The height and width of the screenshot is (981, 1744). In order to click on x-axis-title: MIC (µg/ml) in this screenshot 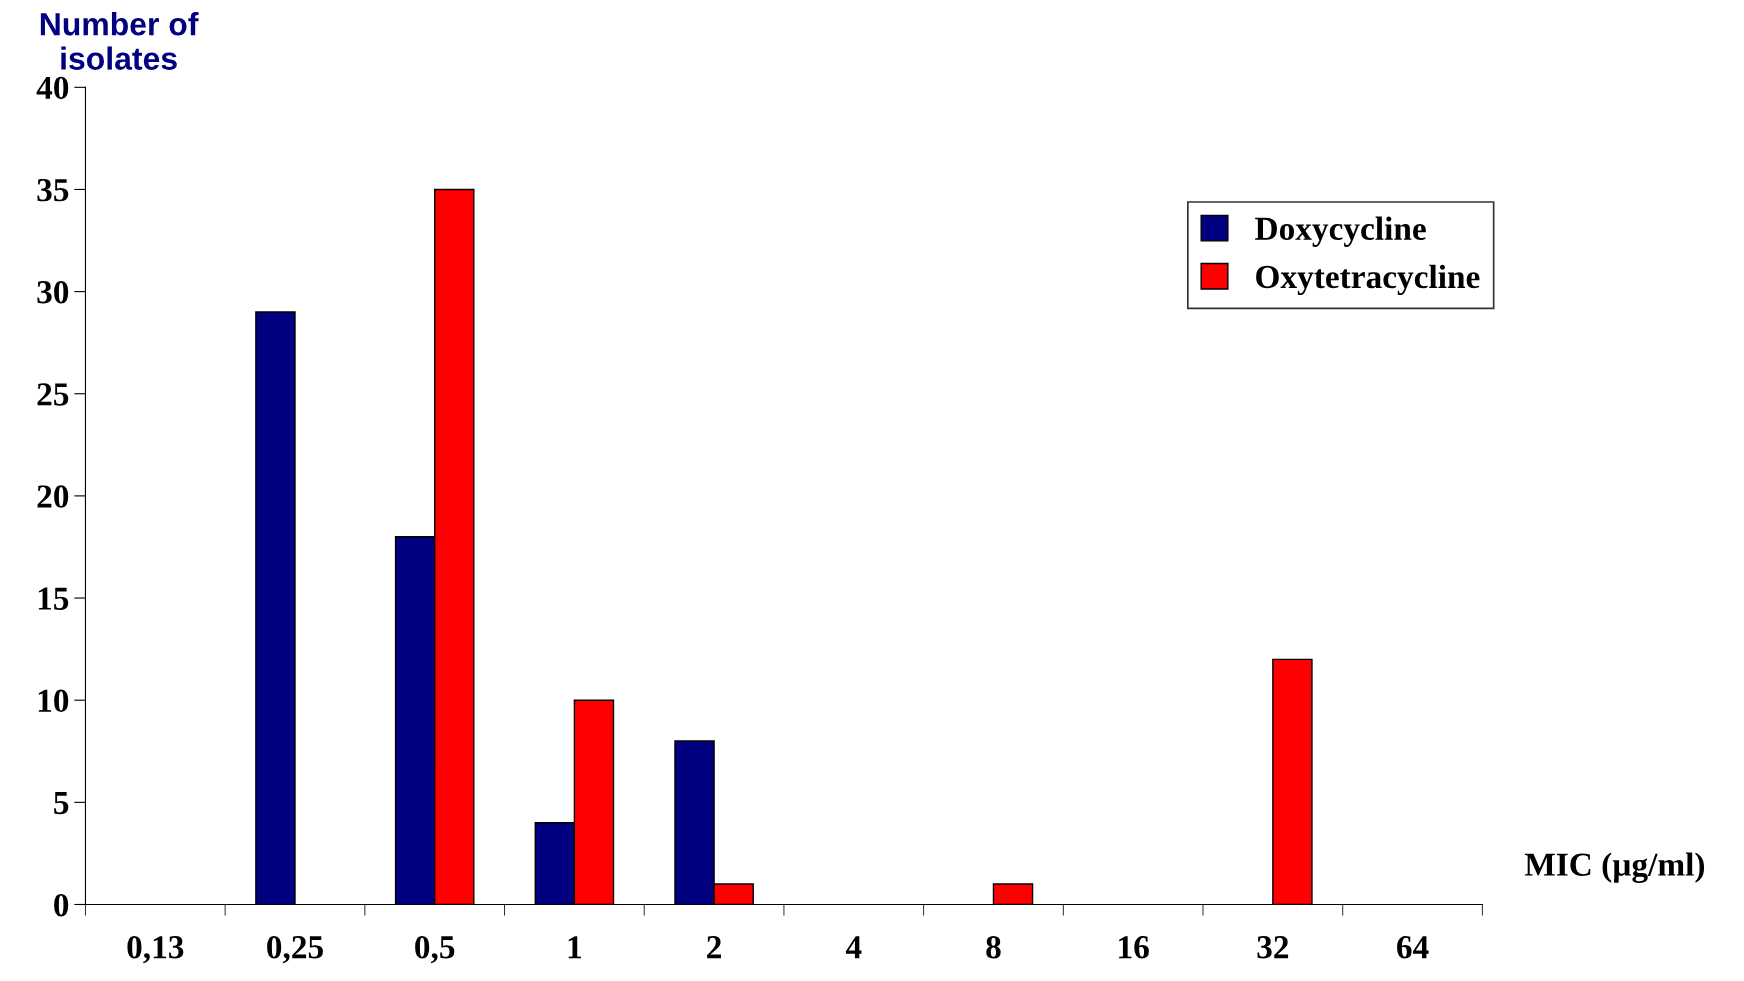, I will do `click(1614, 867)`.